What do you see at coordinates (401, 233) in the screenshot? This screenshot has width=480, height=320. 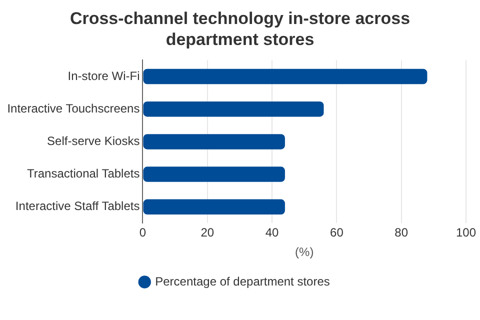 I see `x-tick-label: 80` at bounding box center [401, 233].